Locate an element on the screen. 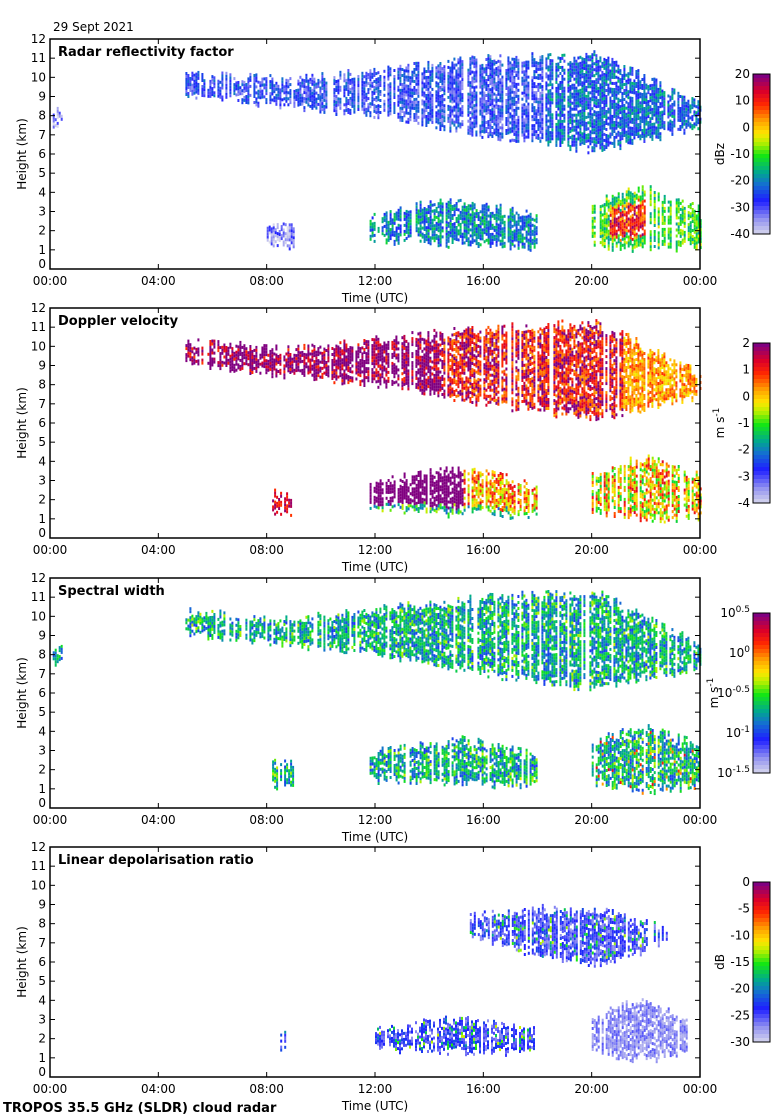 The height and width of the screenshot is (1120, 780). colorbar-segment is located at coordinates (761, 184).